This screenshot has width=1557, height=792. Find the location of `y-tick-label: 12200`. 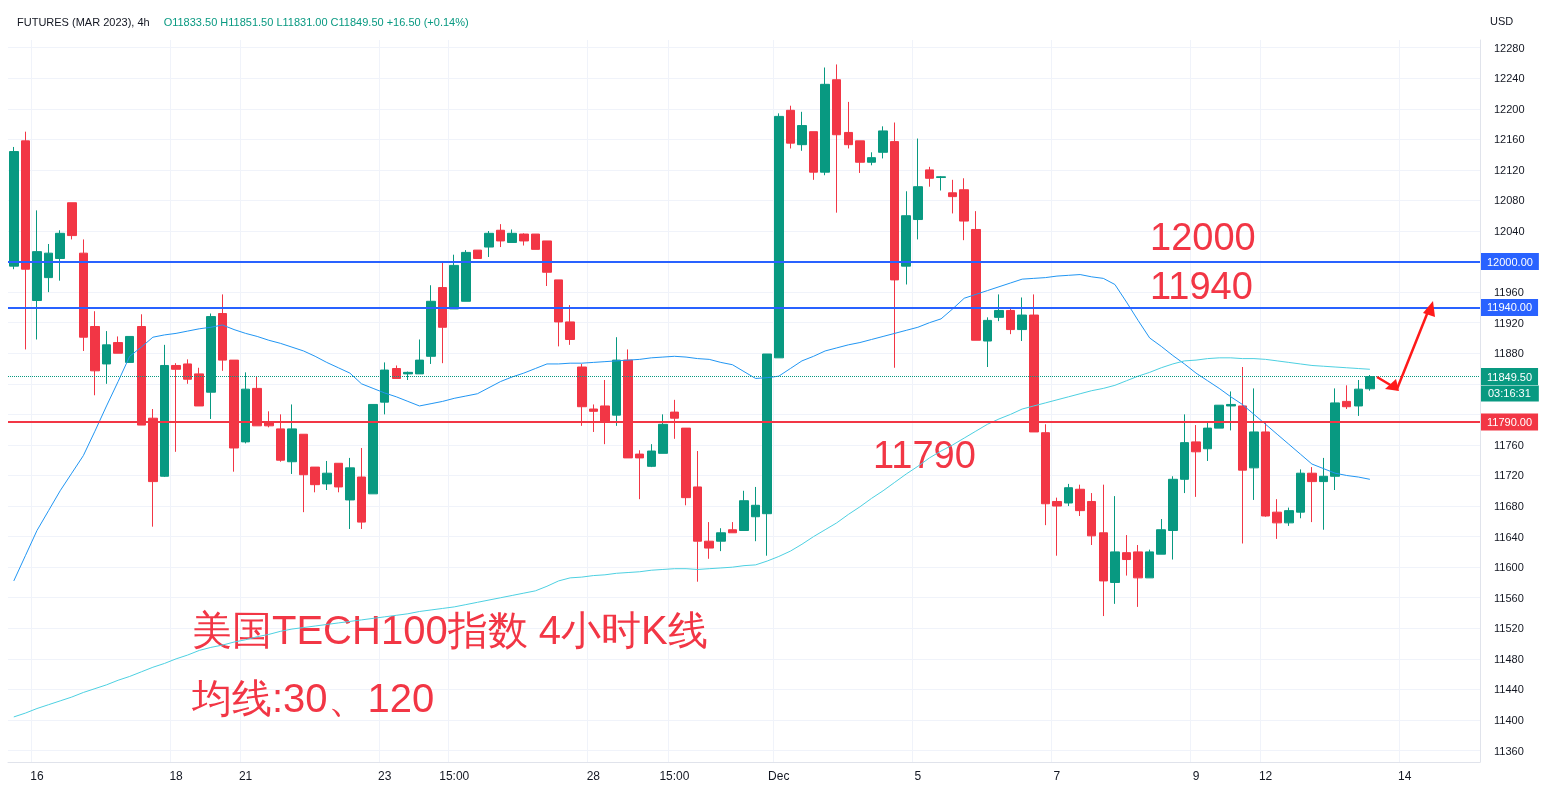

y-tick-label: 12200 is located at coordinates (1509, 108).